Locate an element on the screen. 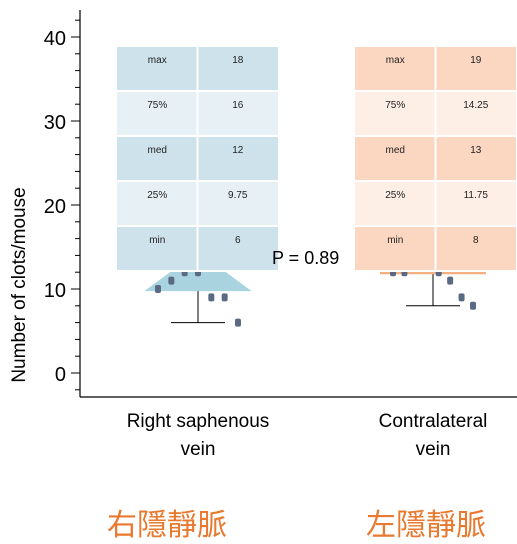 Image resolution: width=517 pixels, height=544 pixels. y-tick-label: 40 is located at coordinates (55, 39).